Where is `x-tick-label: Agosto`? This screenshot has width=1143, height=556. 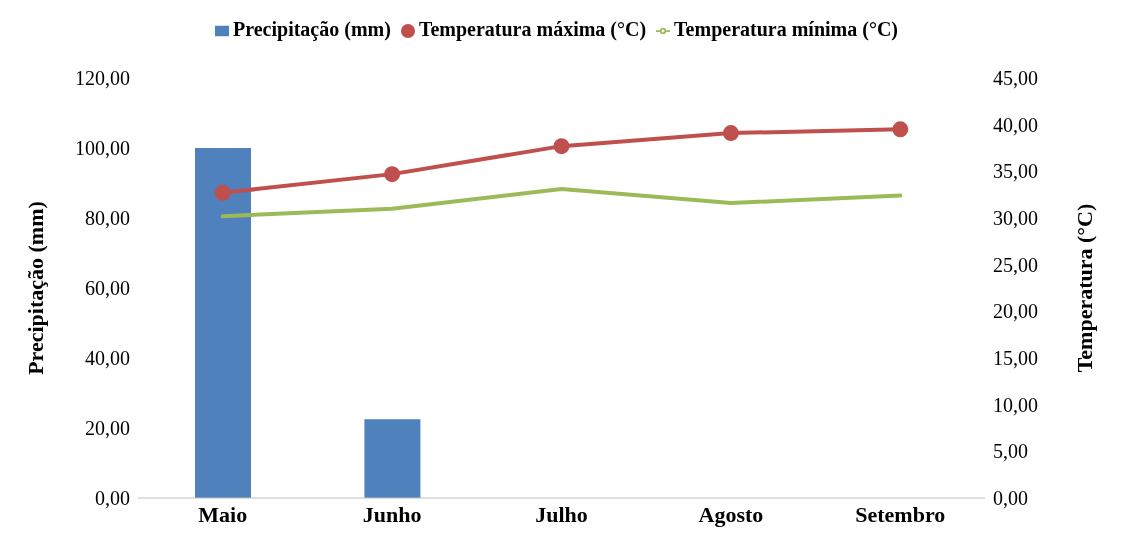
x-tick-label: Agosto is located at coordinates (731, 514).